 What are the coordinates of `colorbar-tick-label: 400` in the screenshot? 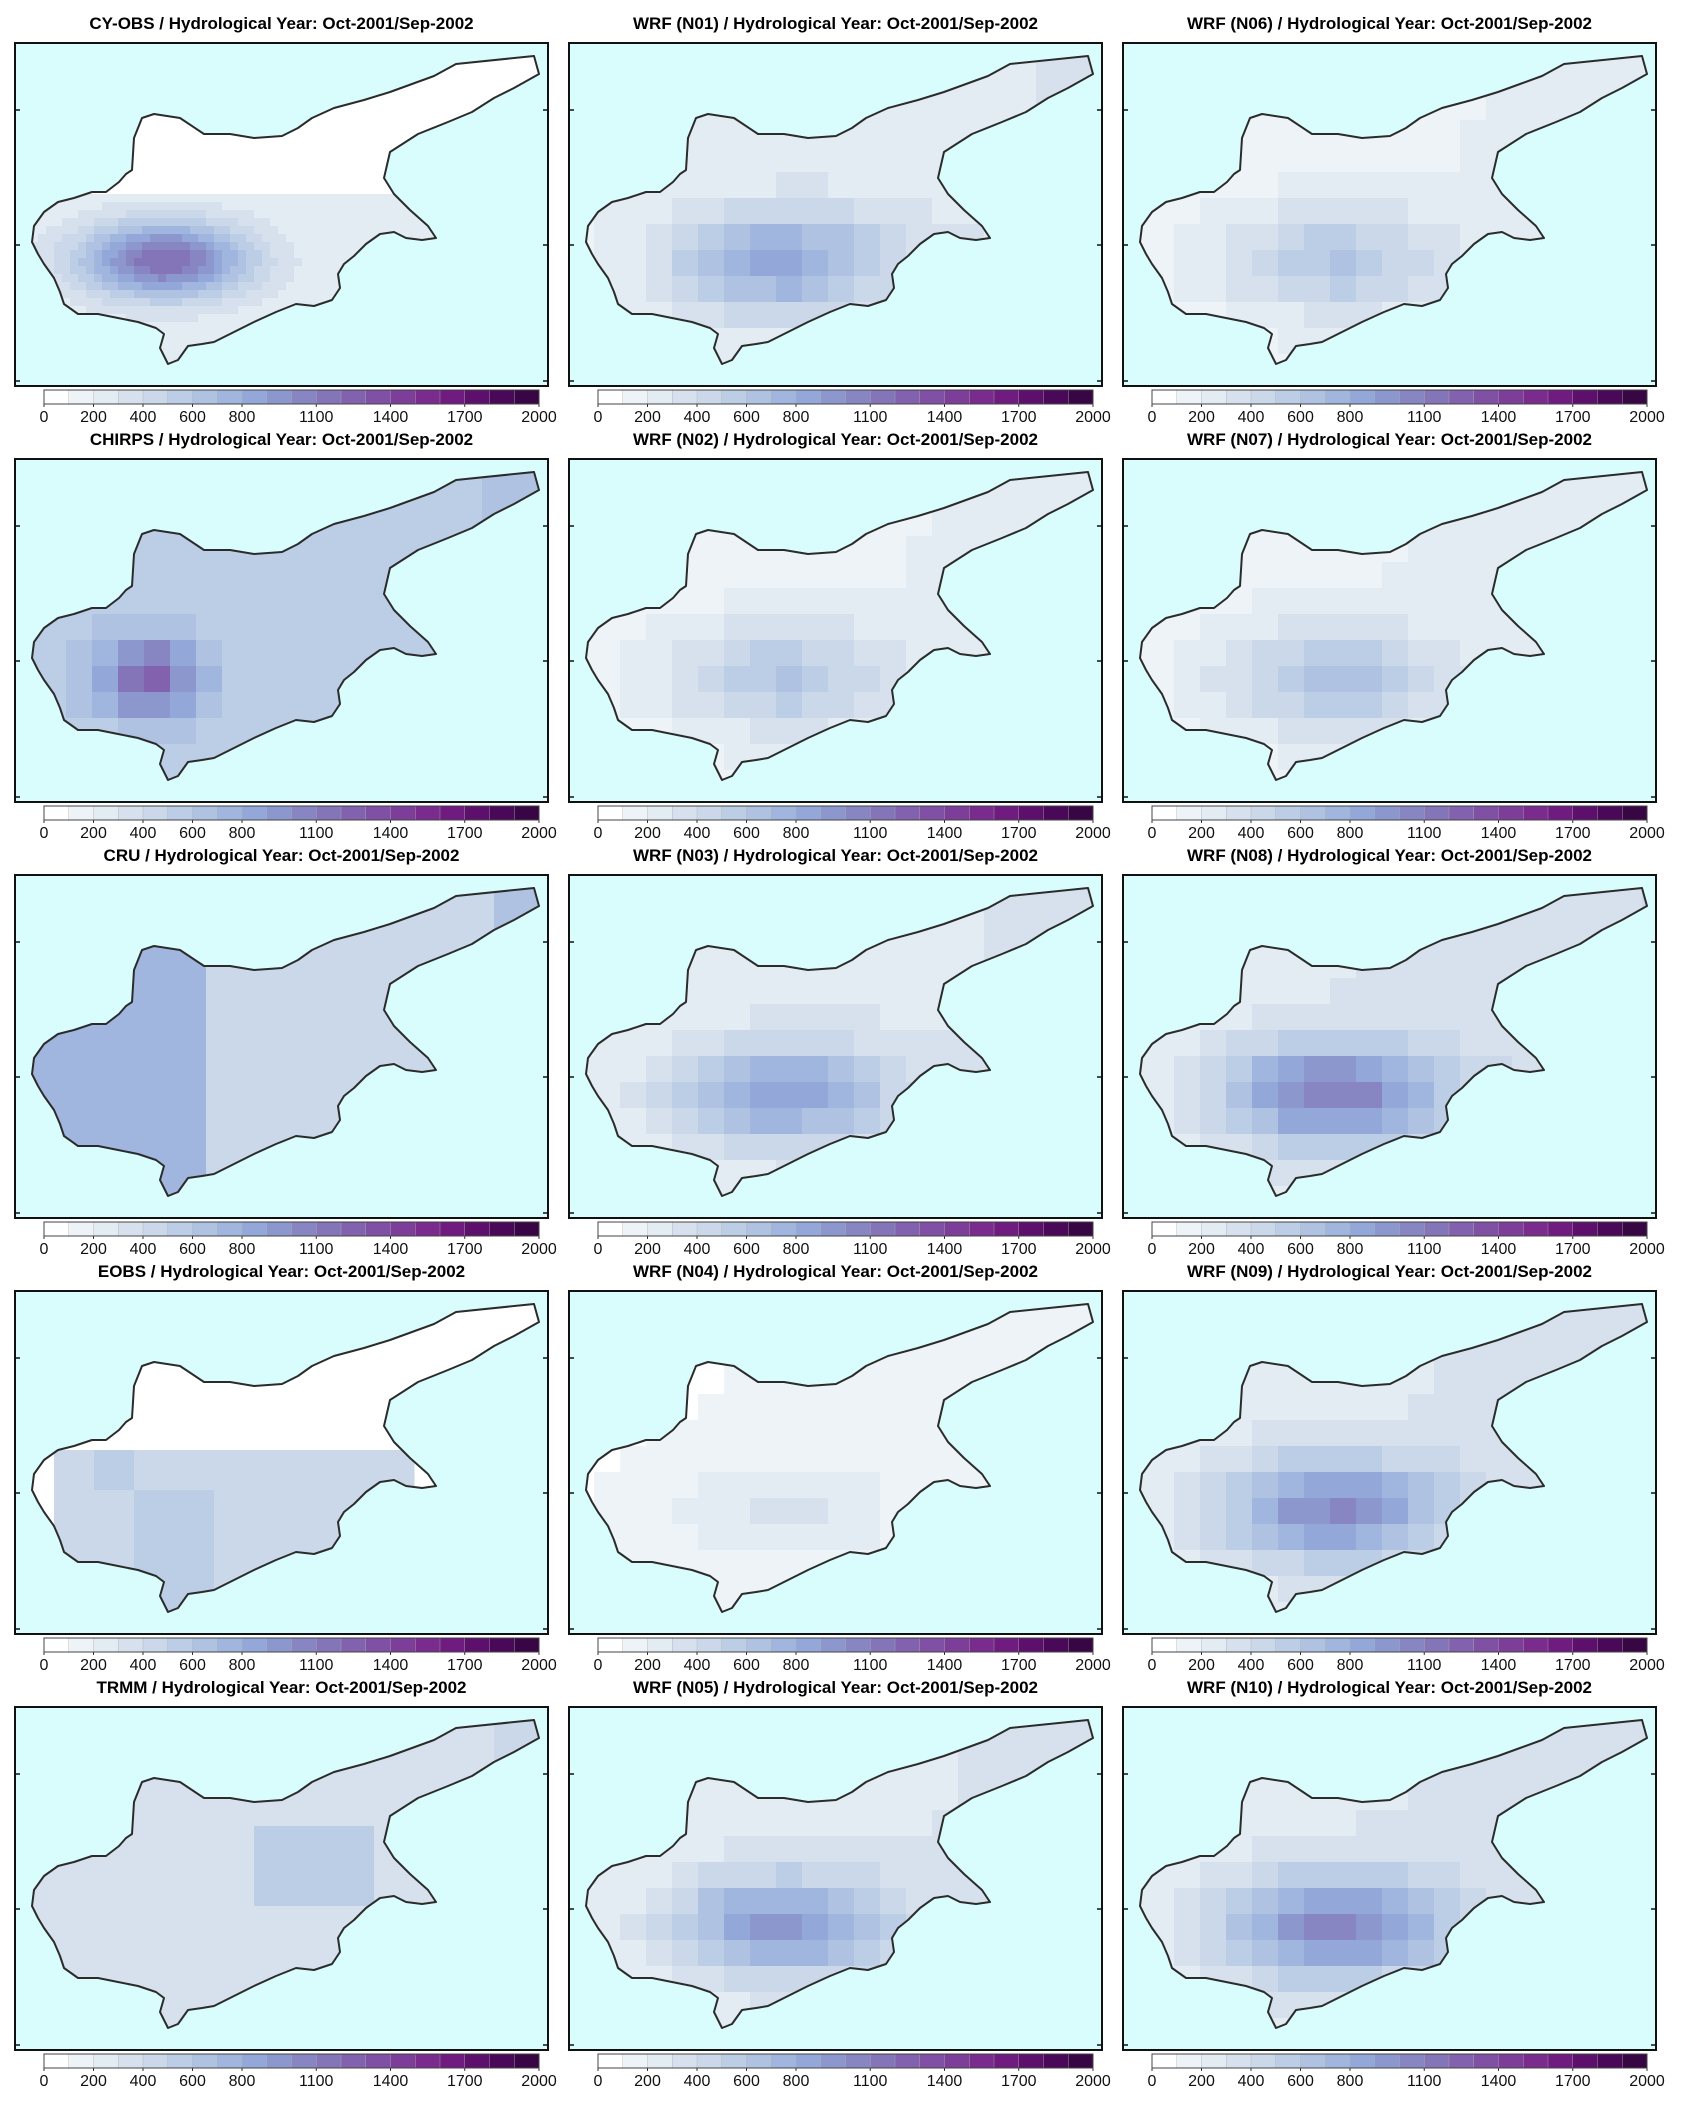 It's located at (697, 833).